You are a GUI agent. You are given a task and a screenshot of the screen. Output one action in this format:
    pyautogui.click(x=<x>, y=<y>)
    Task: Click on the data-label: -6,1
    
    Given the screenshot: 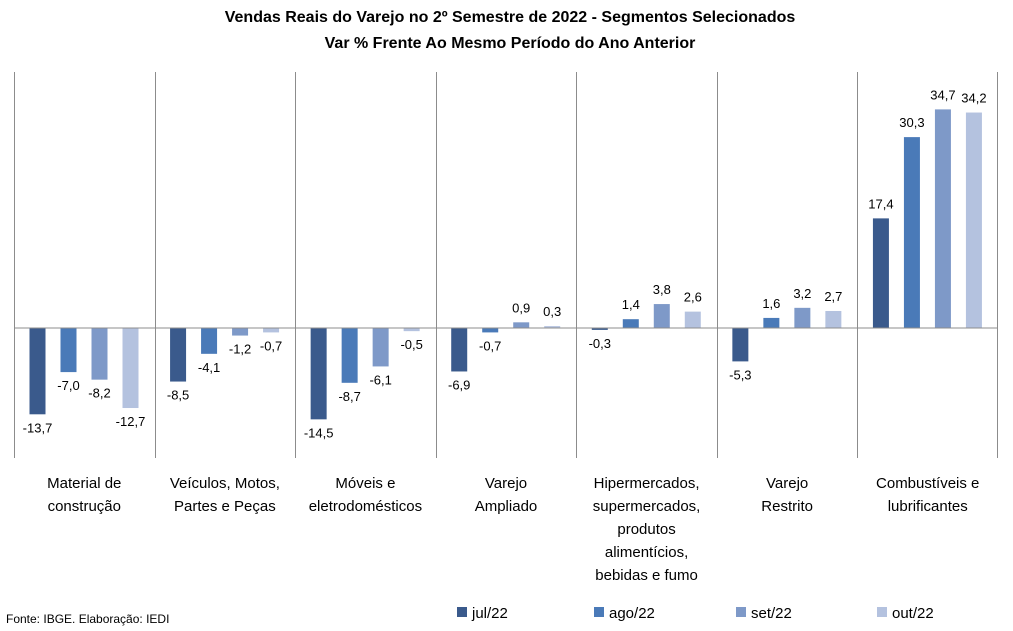 What is the action you would take?
    pyautogui.click(x=380, y=379)
    